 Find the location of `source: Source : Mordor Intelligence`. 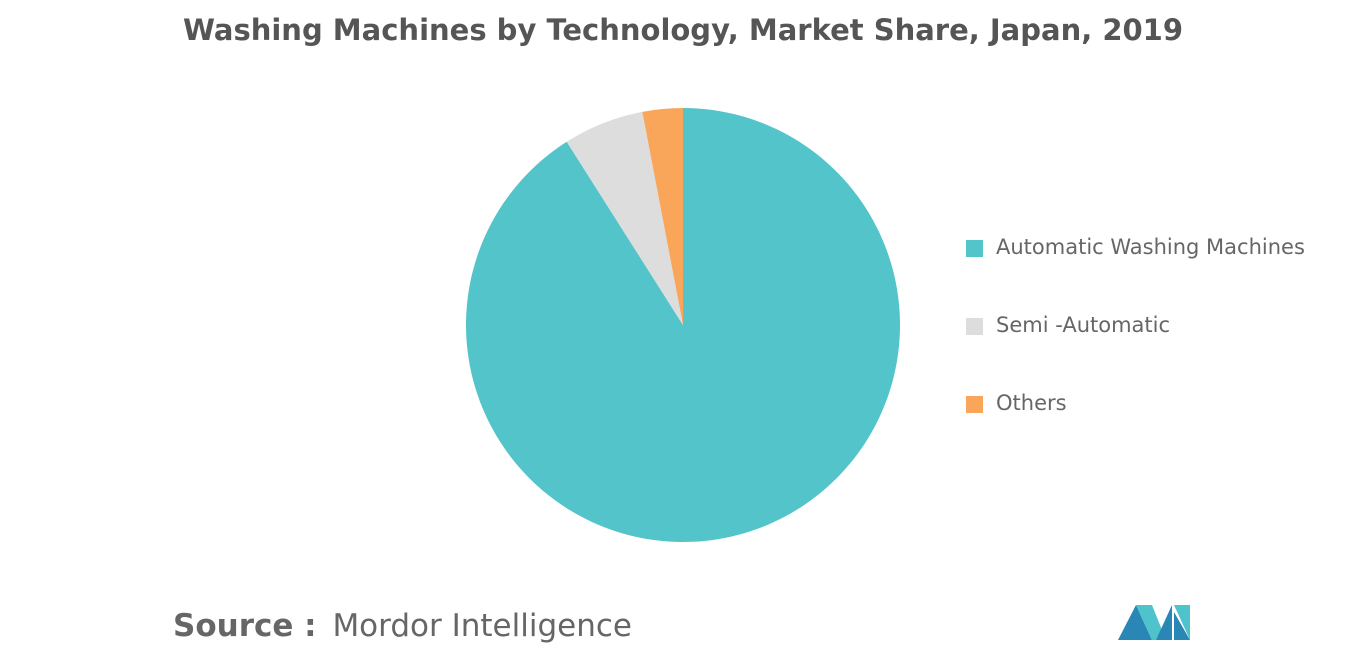

source: Source : Mordor Intelligence is located at coordinates (402, 626).